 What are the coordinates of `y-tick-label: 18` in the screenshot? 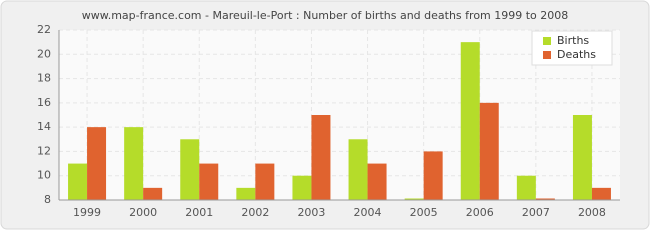 It's located at (44, 78).